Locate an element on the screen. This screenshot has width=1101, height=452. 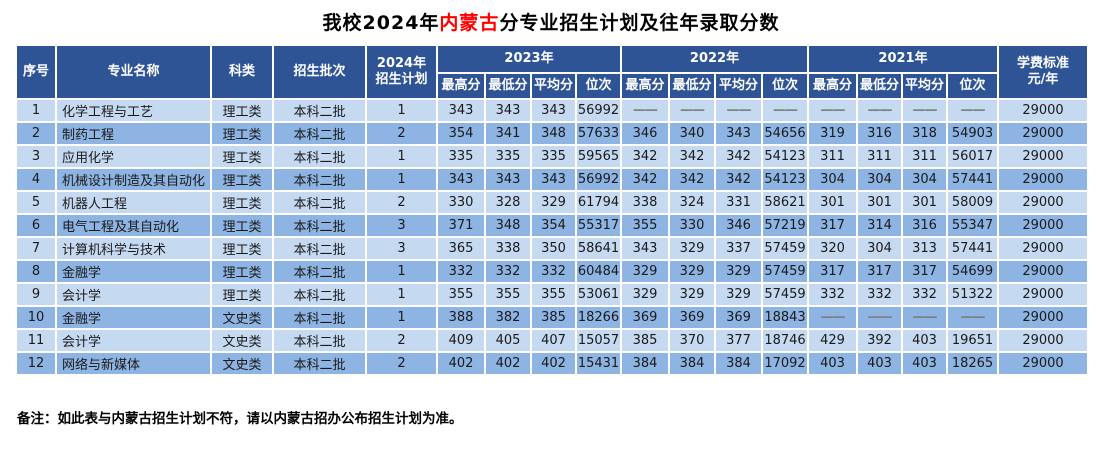
score-cell: 319 is located at coordinates (832, 133).